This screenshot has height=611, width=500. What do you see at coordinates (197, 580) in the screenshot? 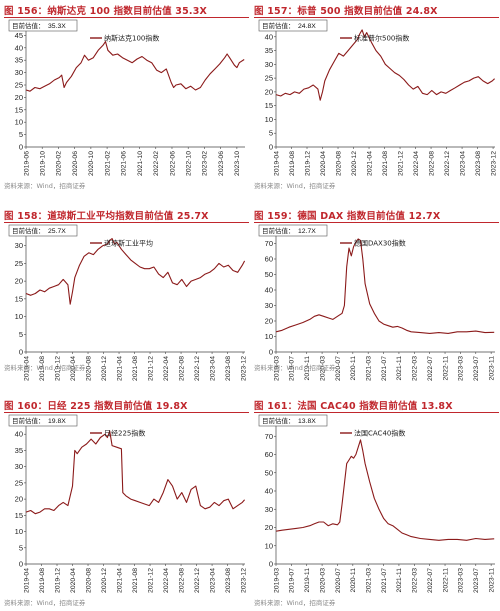
I see `x-tick-label: 2022-12` at bounding box center [197, 580].